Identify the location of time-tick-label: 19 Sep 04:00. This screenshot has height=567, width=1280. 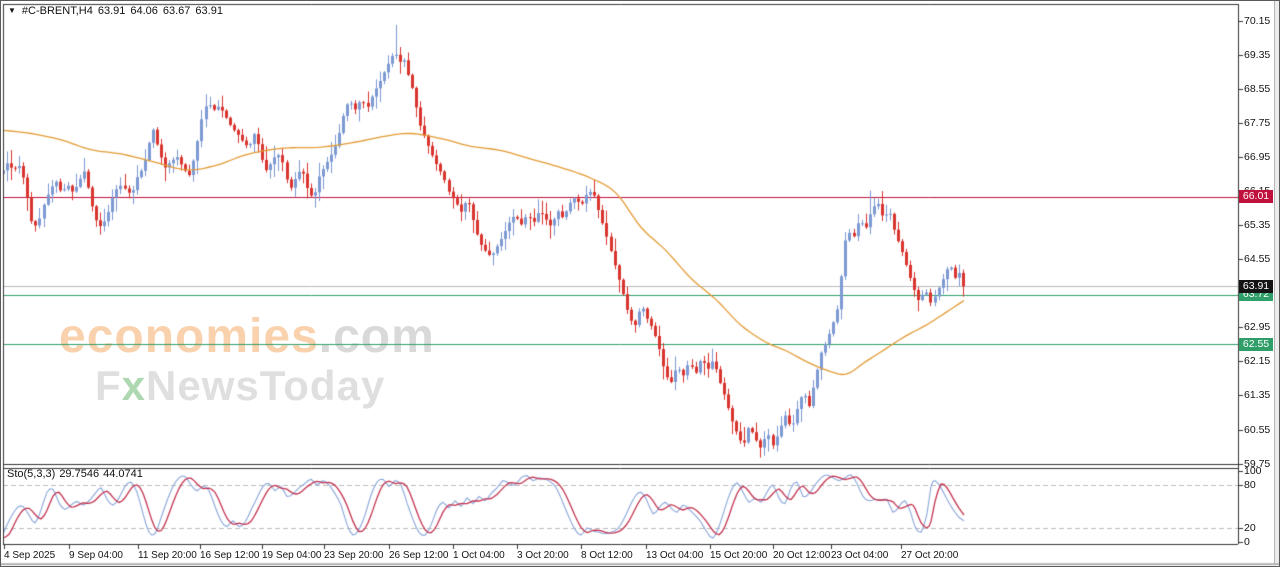
(292, 555).